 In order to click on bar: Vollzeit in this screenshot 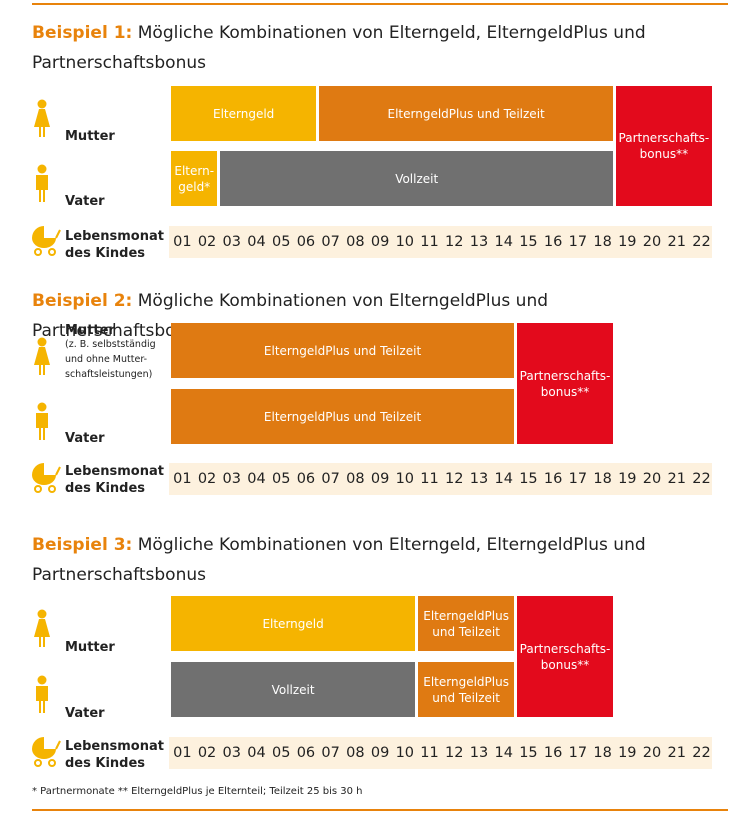, I will do `click(416, 178)`.